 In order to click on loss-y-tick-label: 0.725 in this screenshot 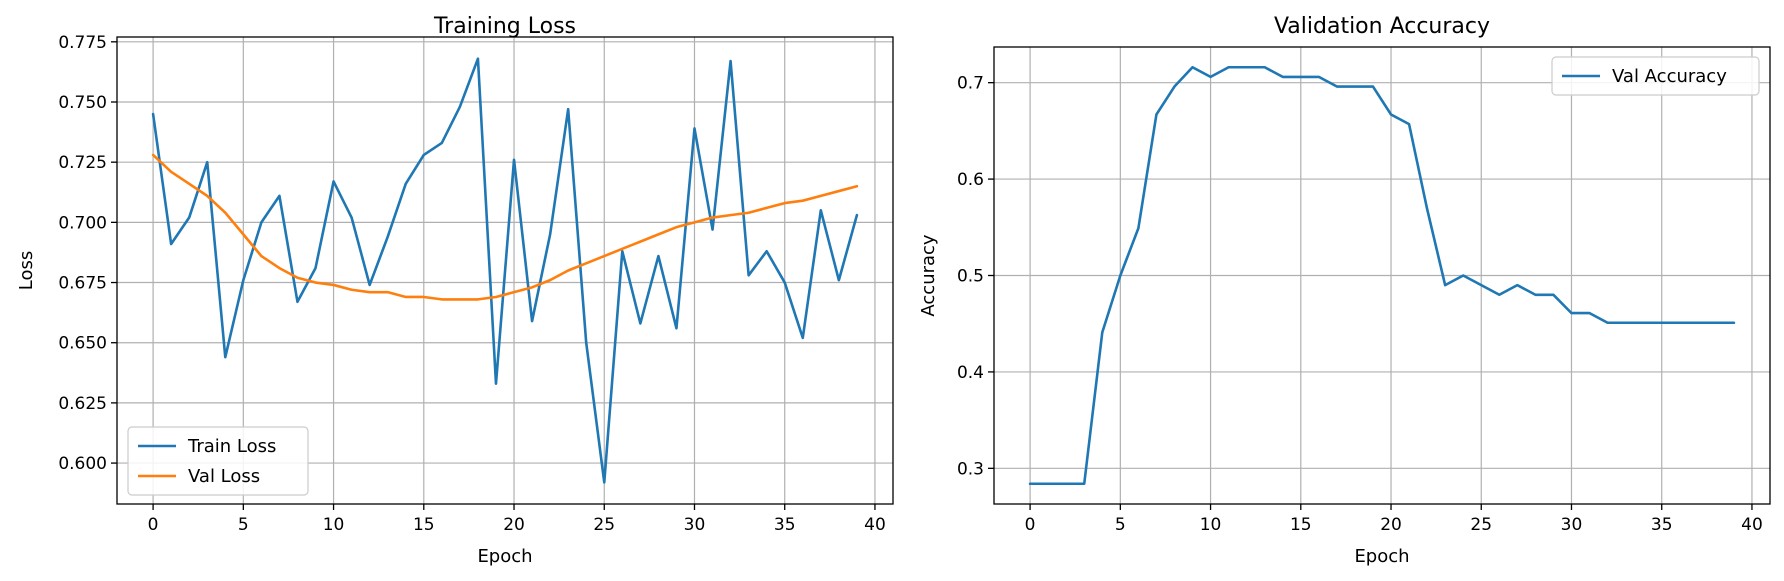, I will do `click(82, 163)`.